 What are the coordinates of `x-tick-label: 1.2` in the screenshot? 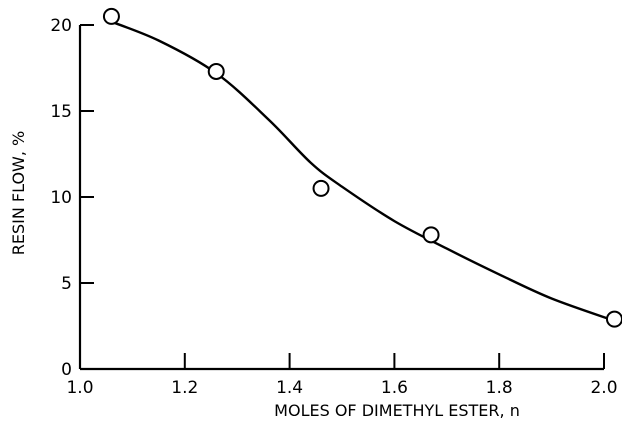 It's located at (184, 388).